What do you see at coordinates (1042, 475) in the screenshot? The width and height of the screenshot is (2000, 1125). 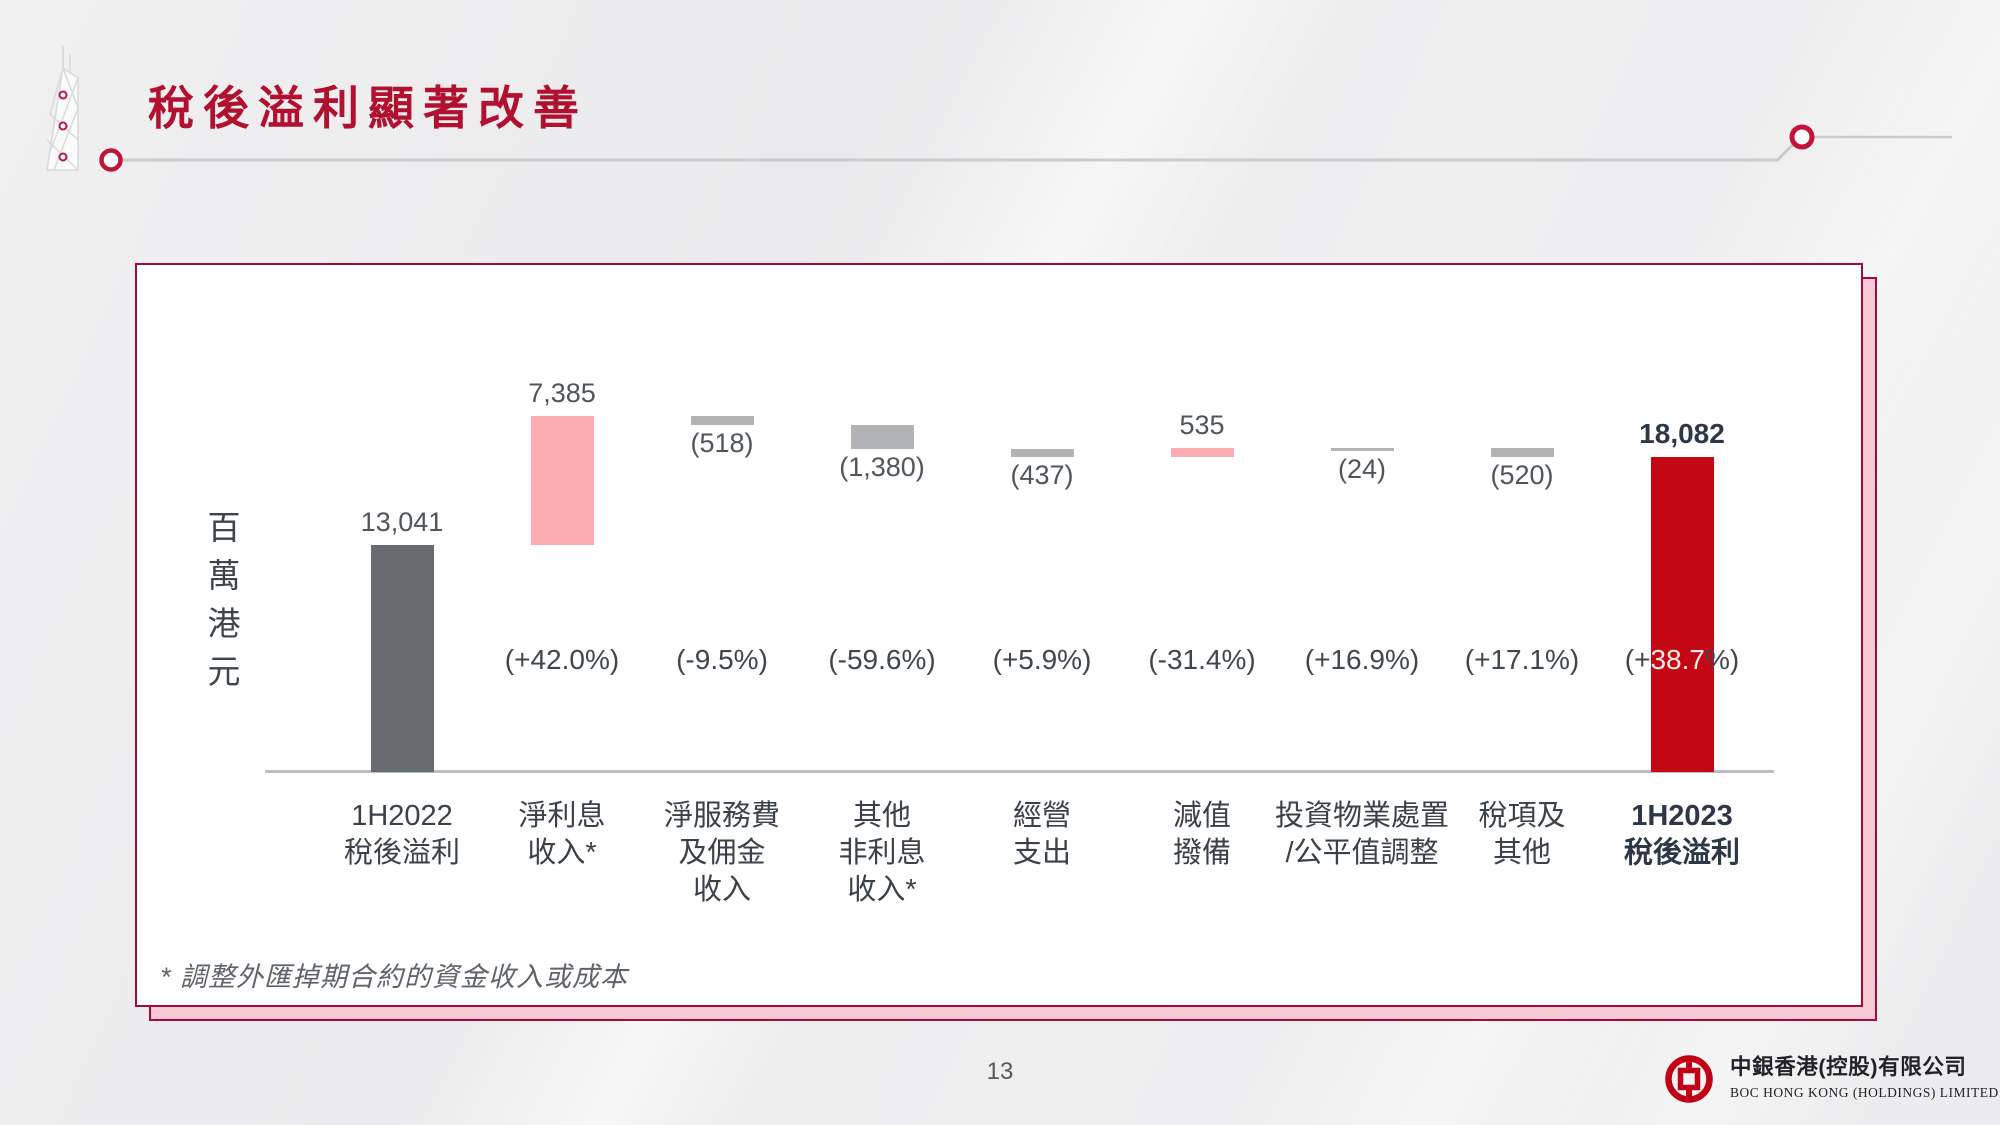 I see `bar-value-label: (437)` at bounding box center [1042, 475].